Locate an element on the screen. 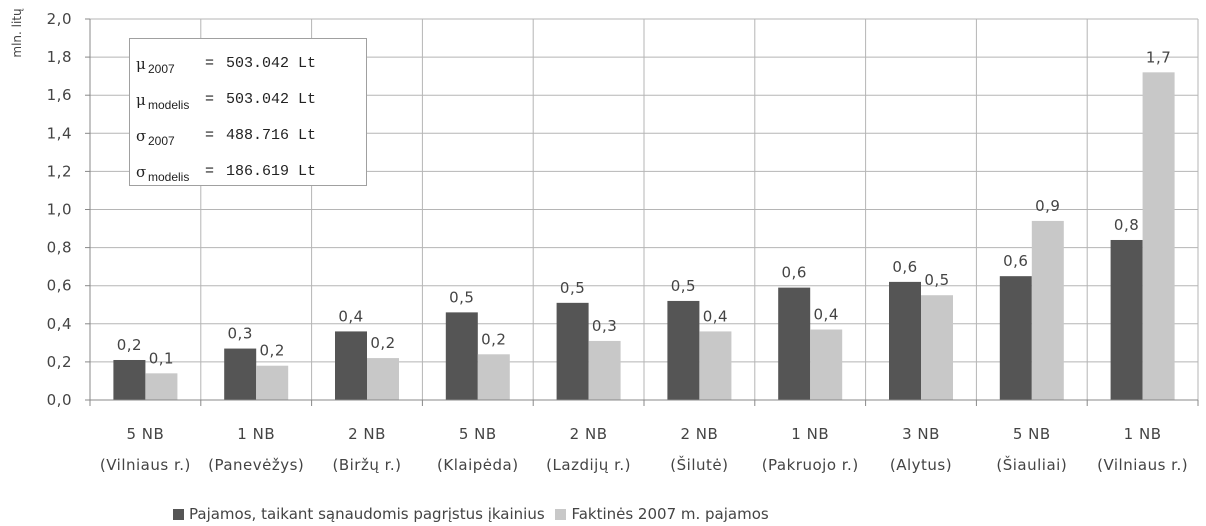 The width and height of the screenshot is (1206, 526). x-tick-label: 3 NB is located at coordinates (921, 434).